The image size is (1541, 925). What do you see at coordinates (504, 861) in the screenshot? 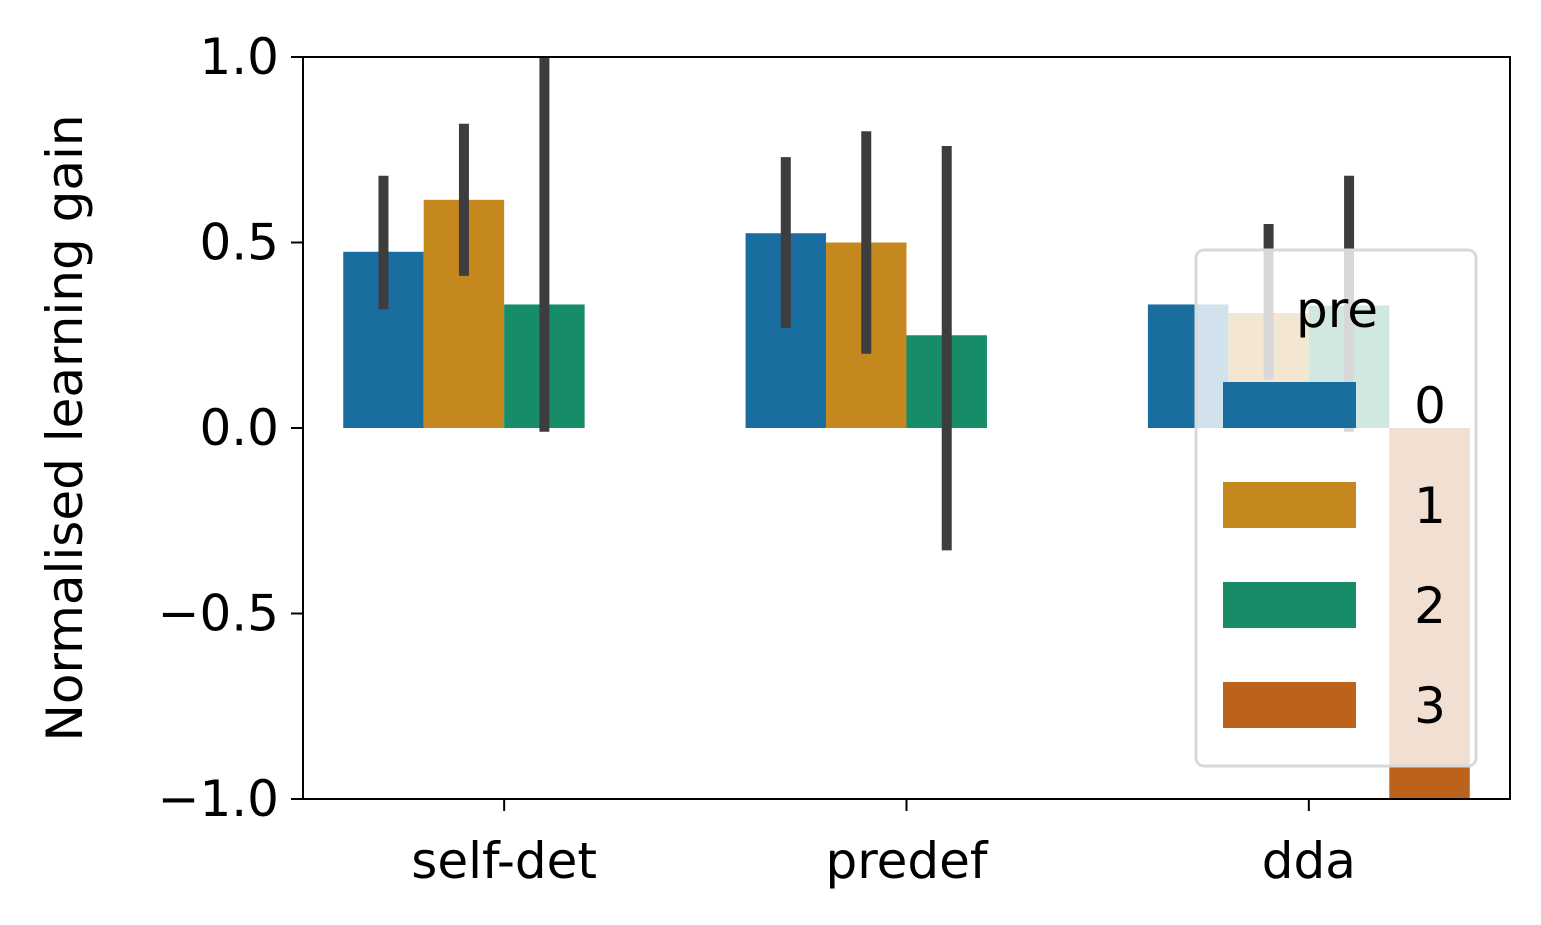
I see `x-tick-label-self-det: self-det` at bounding box center [504, 861].